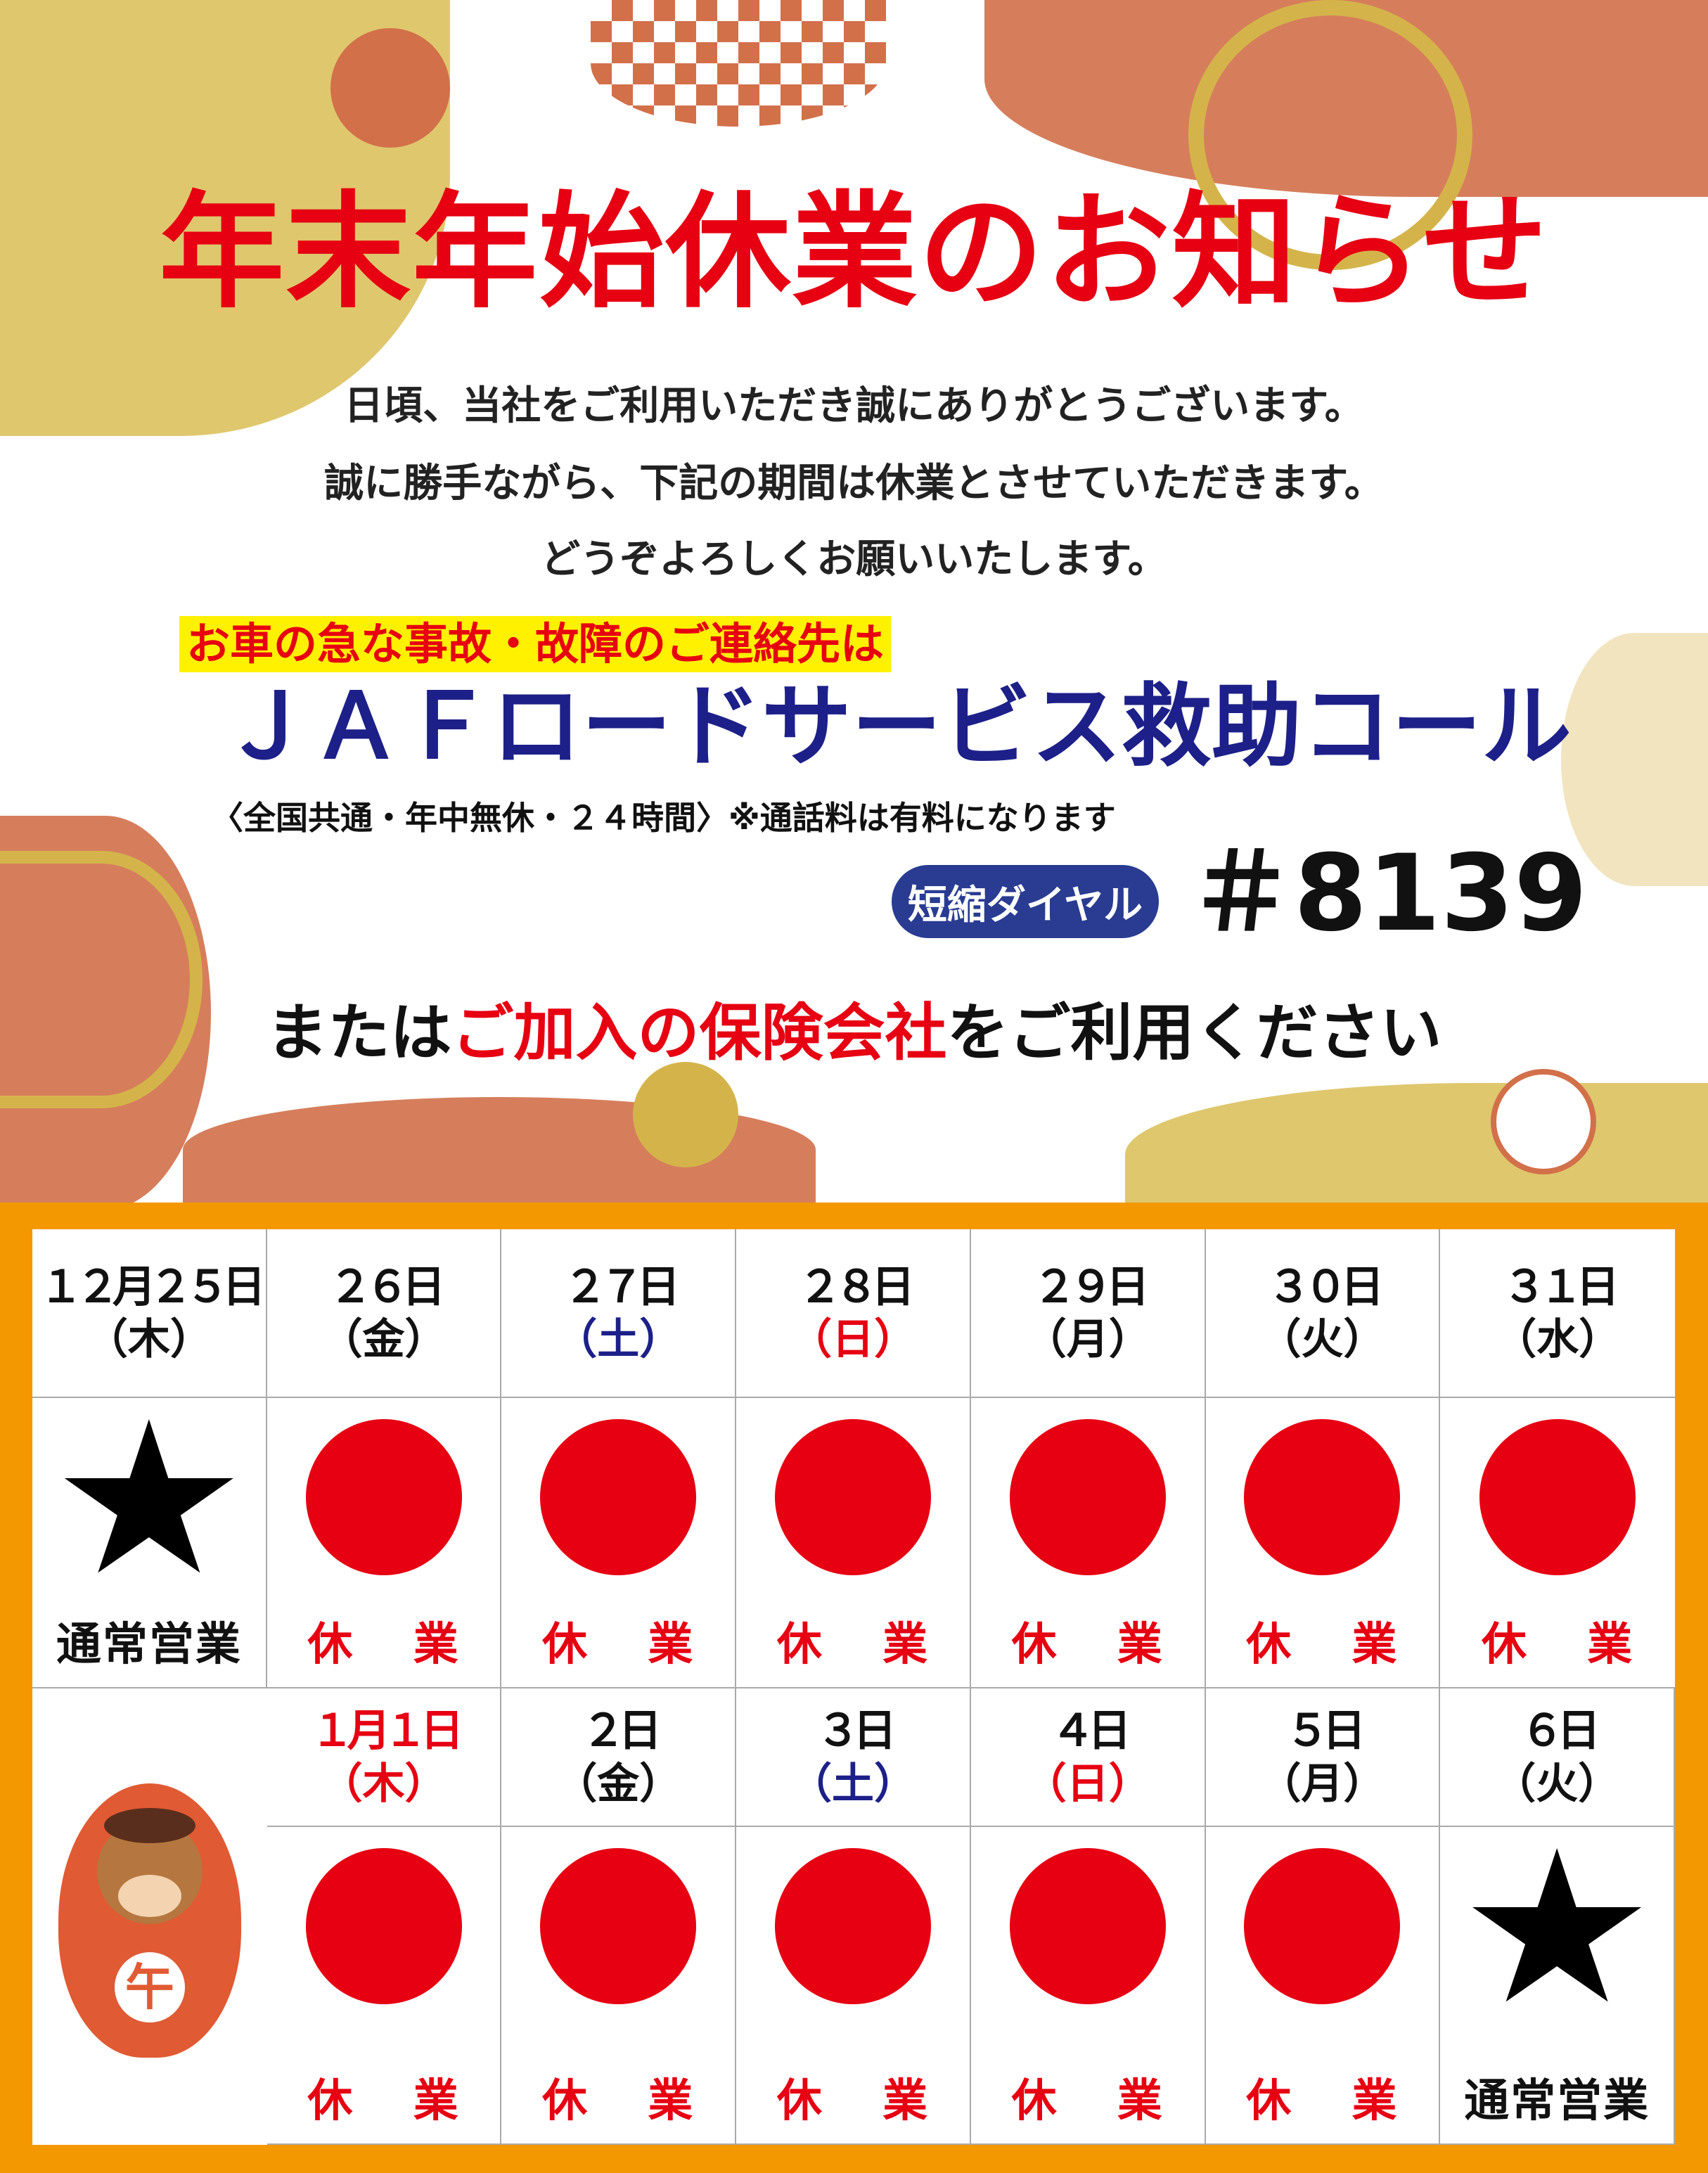  What do you see at coordinates (621, 1286) in the screenshot?
I see `date-label: ２７日` at bounding box center [621, 1286].